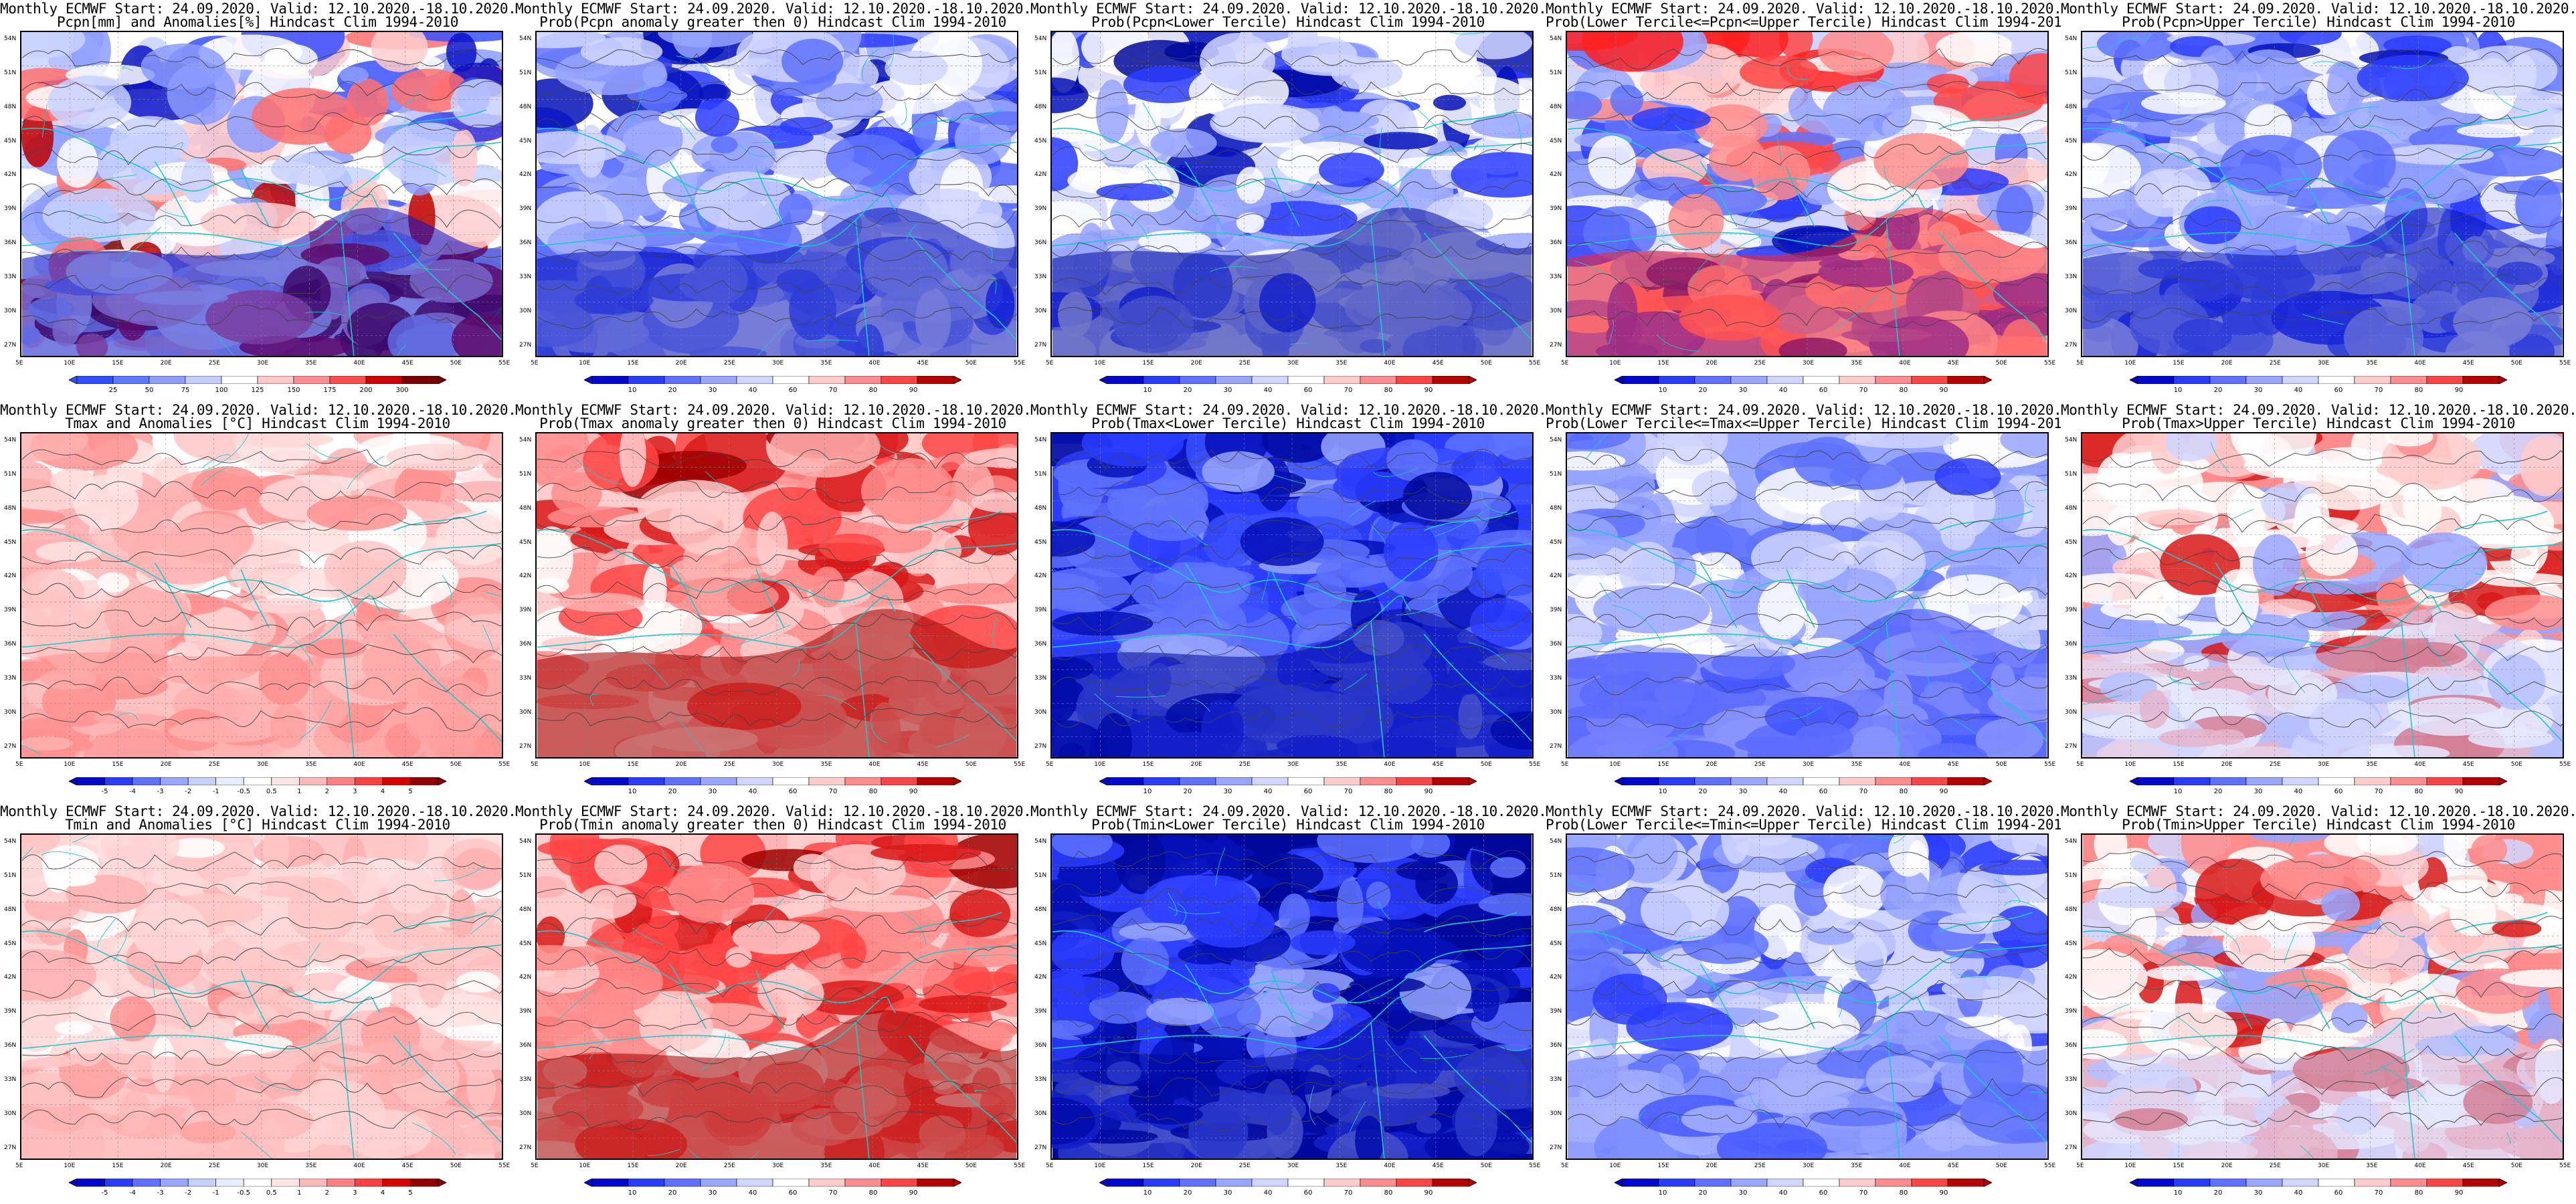  What do you see at coordinates (257, 390) in the screenshot?
I see `colorbar-tick-label: 125` at bounding box center [257, 390].